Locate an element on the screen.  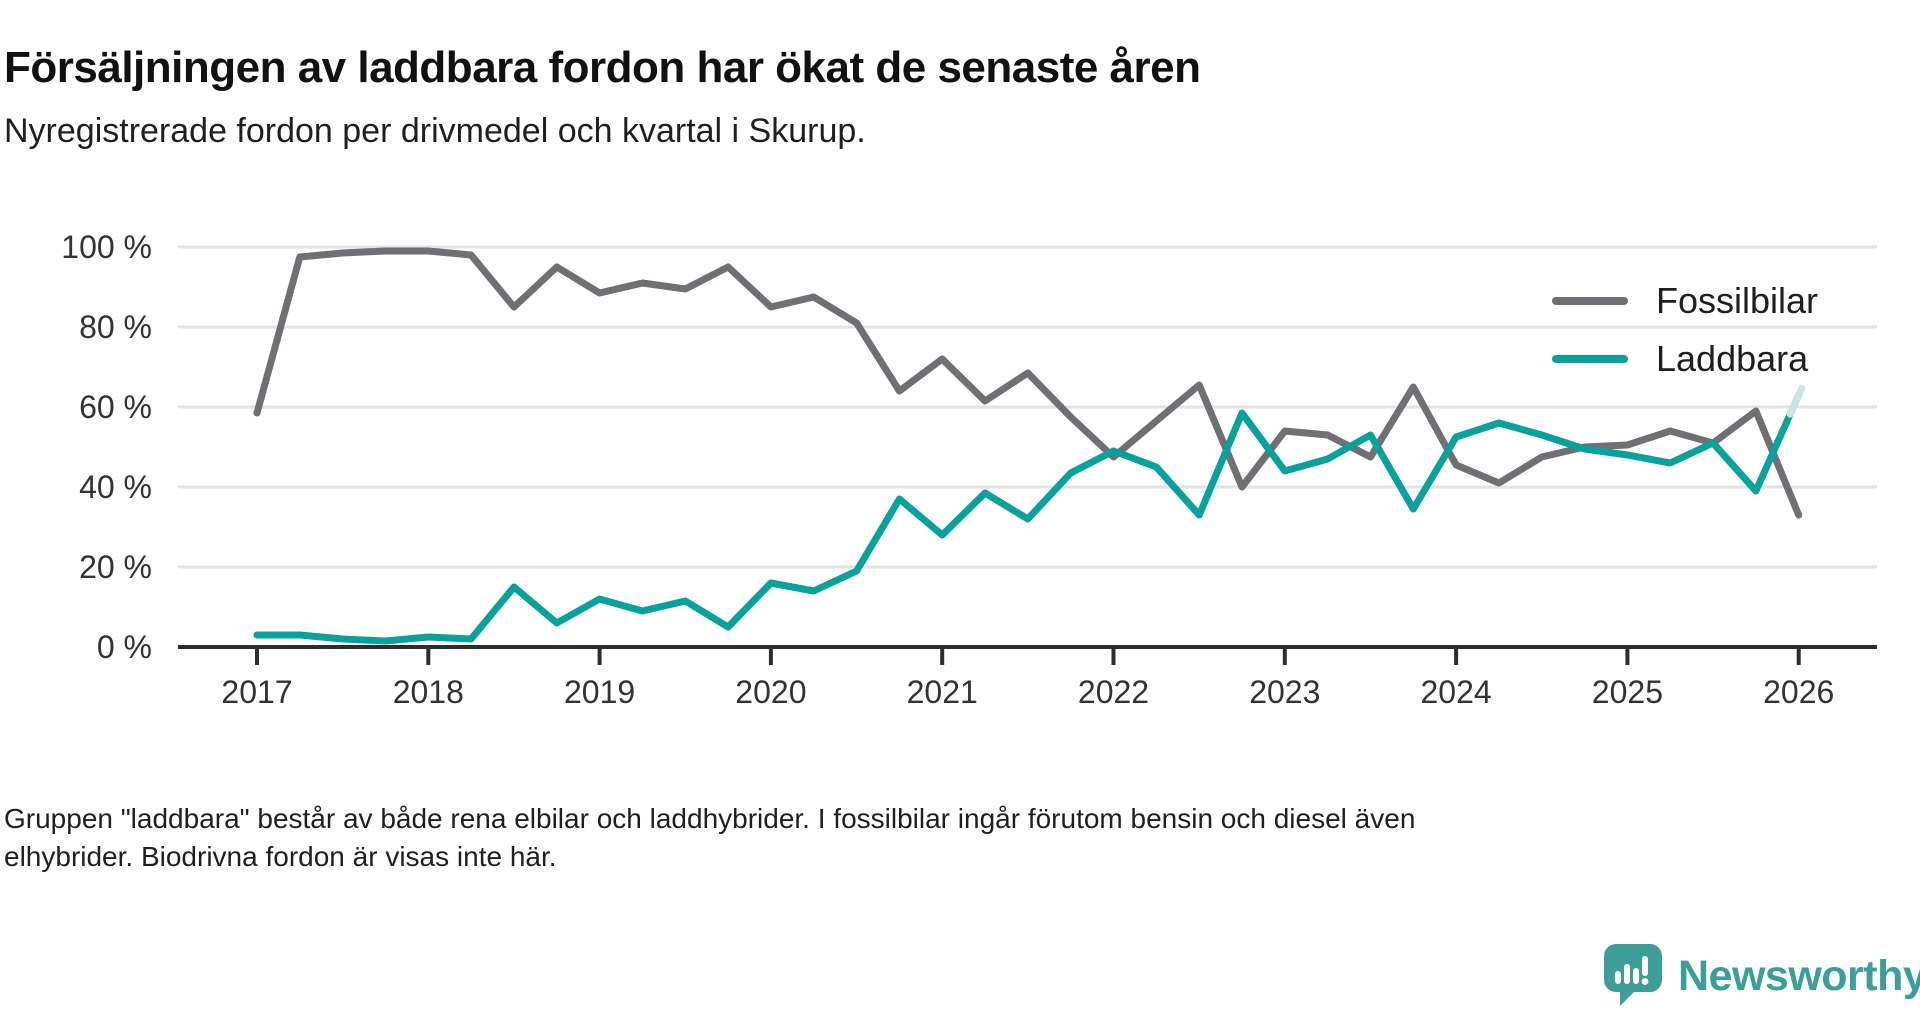
legend-label-laddbara: Laddbara is located at coordinates (1732, 359).